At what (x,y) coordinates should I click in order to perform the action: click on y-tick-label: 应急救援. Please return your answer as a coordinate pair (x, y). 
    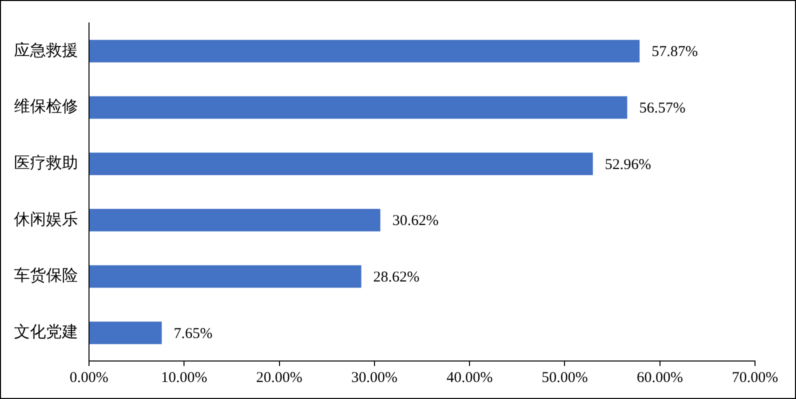
    Looking at the image, I should click on (46, 50).